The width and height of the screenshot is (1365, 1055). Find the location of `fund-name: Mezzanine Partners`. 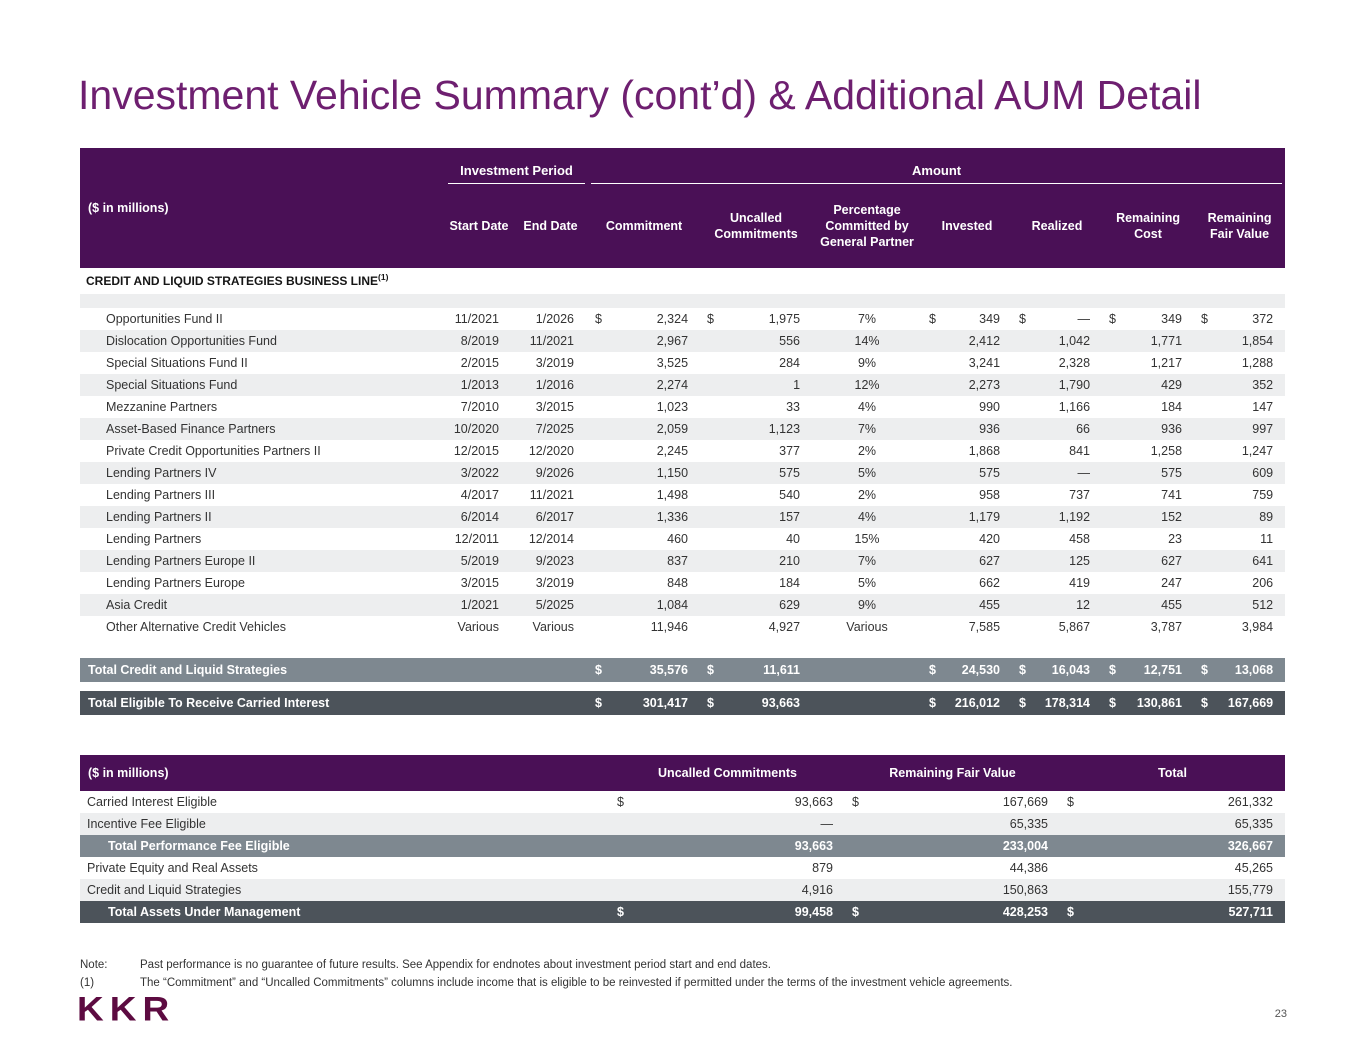

fund-name: Mezzanine Partners is located at coordinates (162, 407).